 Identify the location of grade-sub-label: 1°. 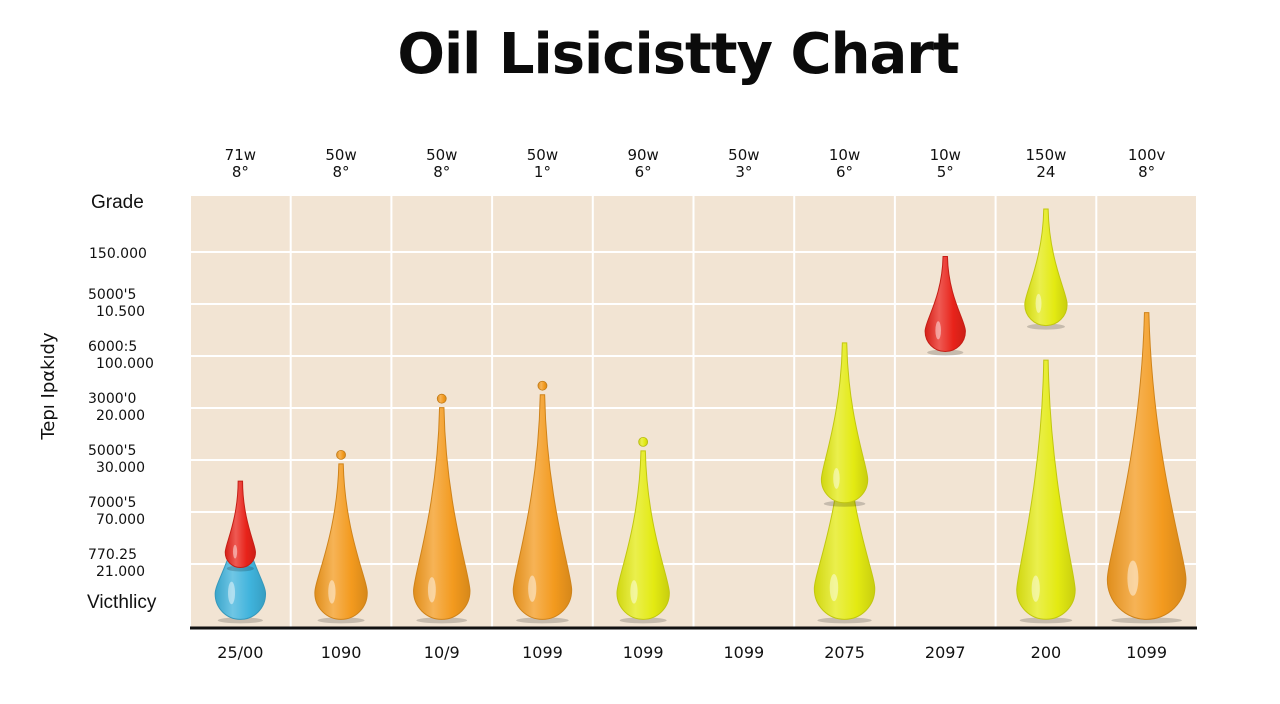
(542, 172).